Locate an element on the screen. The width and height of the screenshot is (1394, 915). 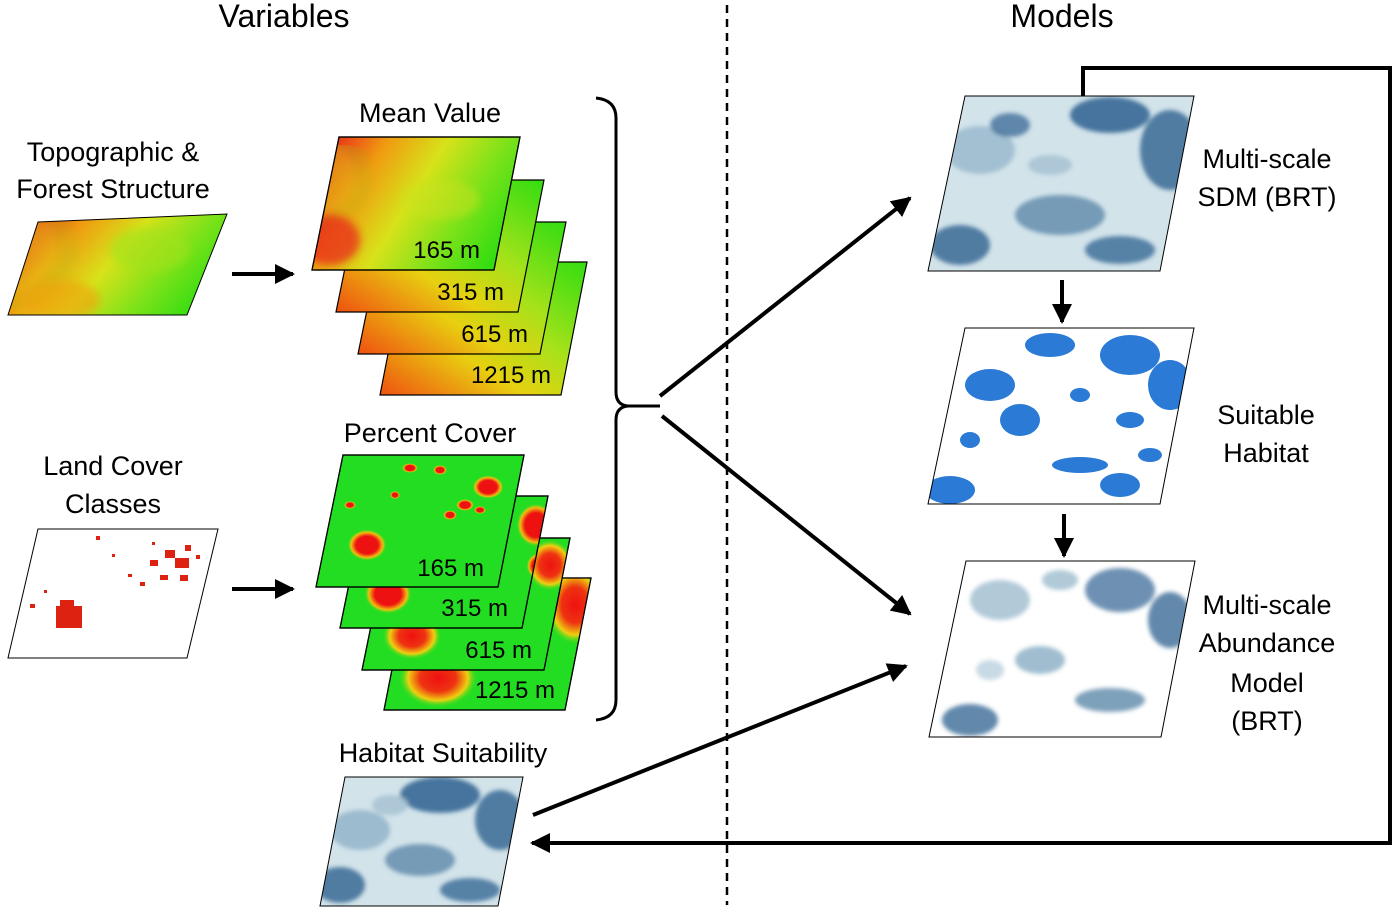
arrow-variables-to-abundance is located at coordinates (786, 515).